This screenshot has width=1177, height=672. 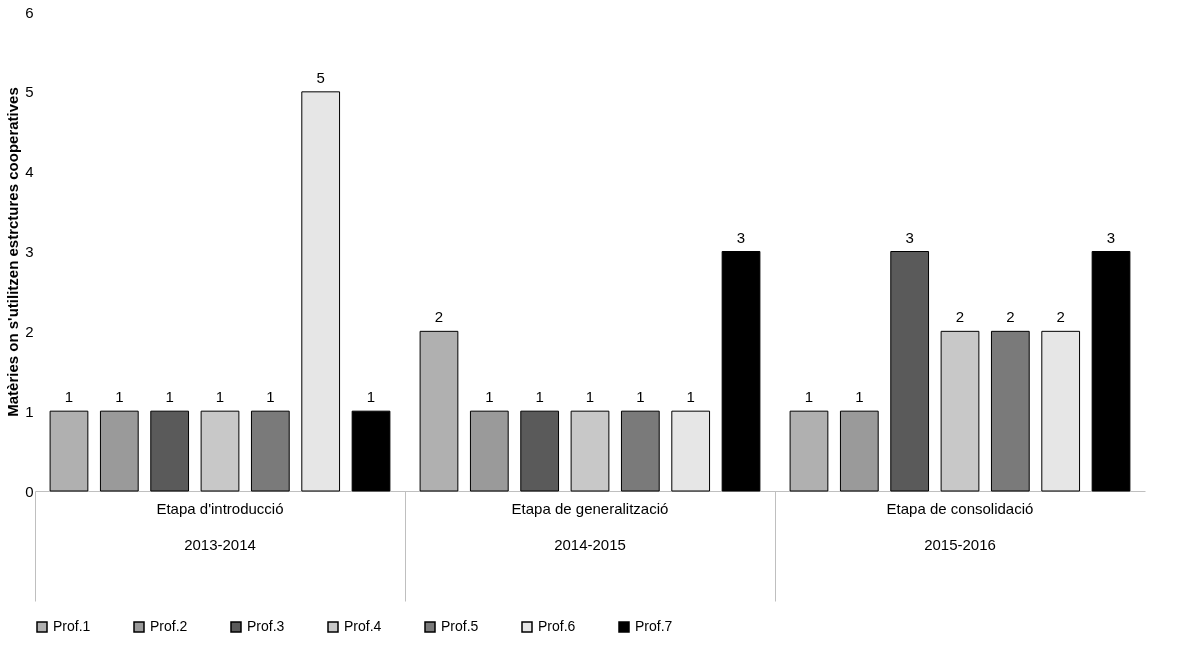 What do you see at coordinates (460, 626) in the screenshot?
I see `legend-label: Prof.5` at bounding box center [460, 626].